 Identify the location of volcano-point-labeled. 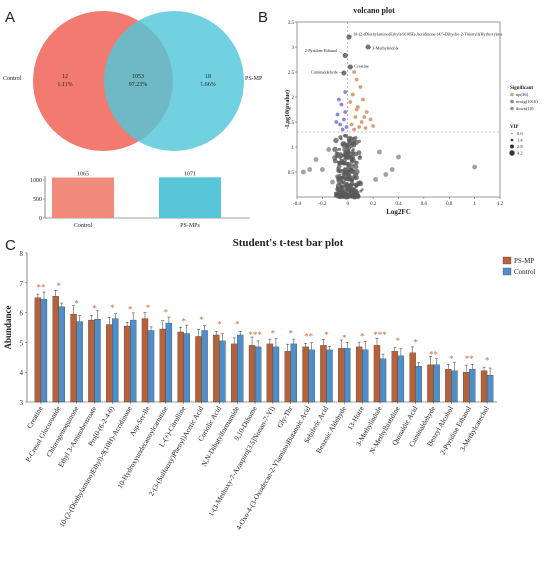
(345, 55).